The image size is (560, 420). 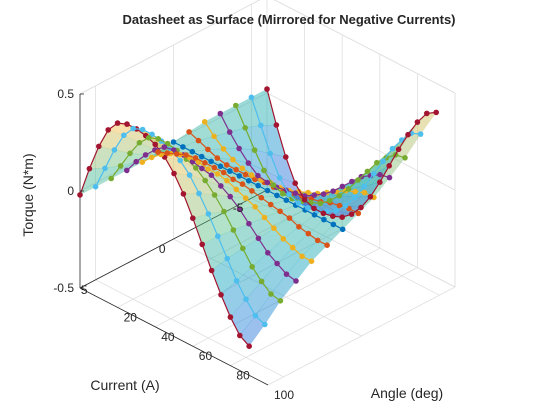 What do you see at coordinates (124, 385) in the screenshot?
I see `y-axis-label: Current (A)` at bounding box center [124, 385].